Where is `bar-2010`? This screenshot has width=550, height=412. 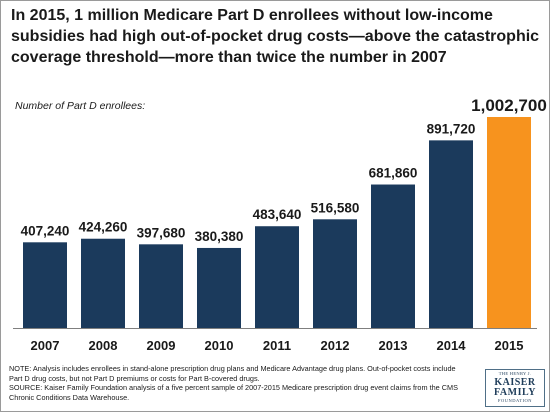 bar-2010 is located at coordinates (219, 287).